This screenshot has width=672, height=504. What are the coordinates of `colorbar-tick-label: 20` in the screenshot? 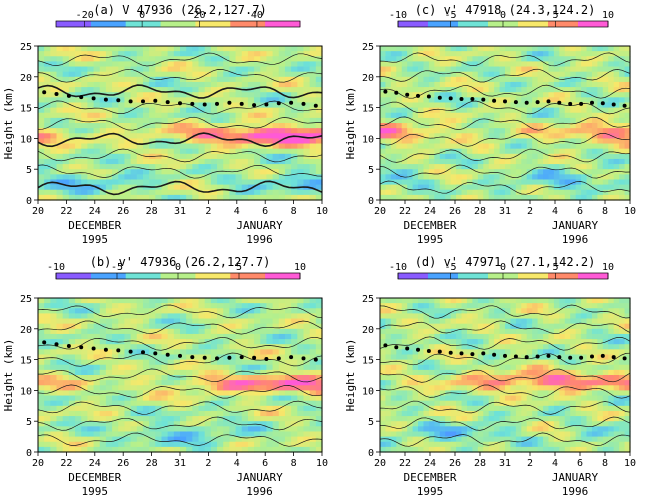 It's located at (200, 15).